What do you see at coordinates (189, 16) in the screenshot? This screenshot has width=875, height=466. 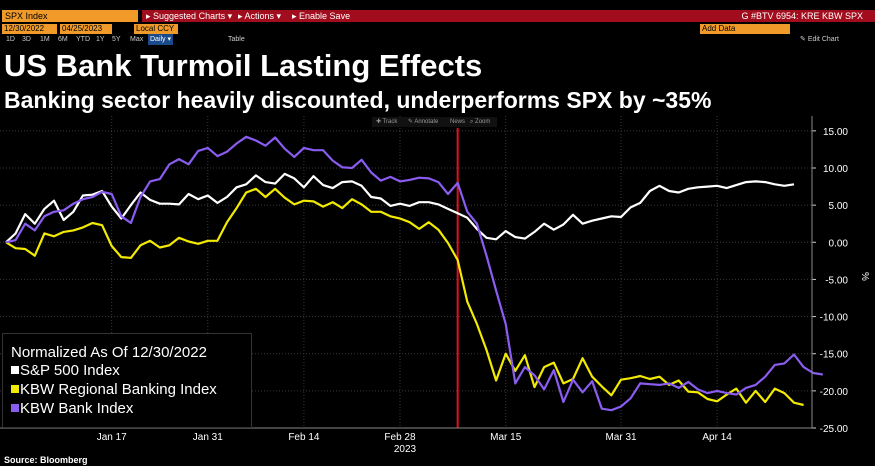 I see `suggested-charts-menu: ▸ Suggested Charts ▾` at bounding box center [189, 16].